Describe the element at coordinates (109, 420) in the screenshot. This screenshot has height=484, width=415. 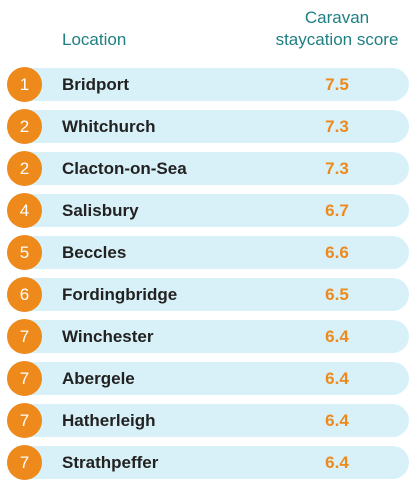
I see `location-name: Hatherleigh` at that location.